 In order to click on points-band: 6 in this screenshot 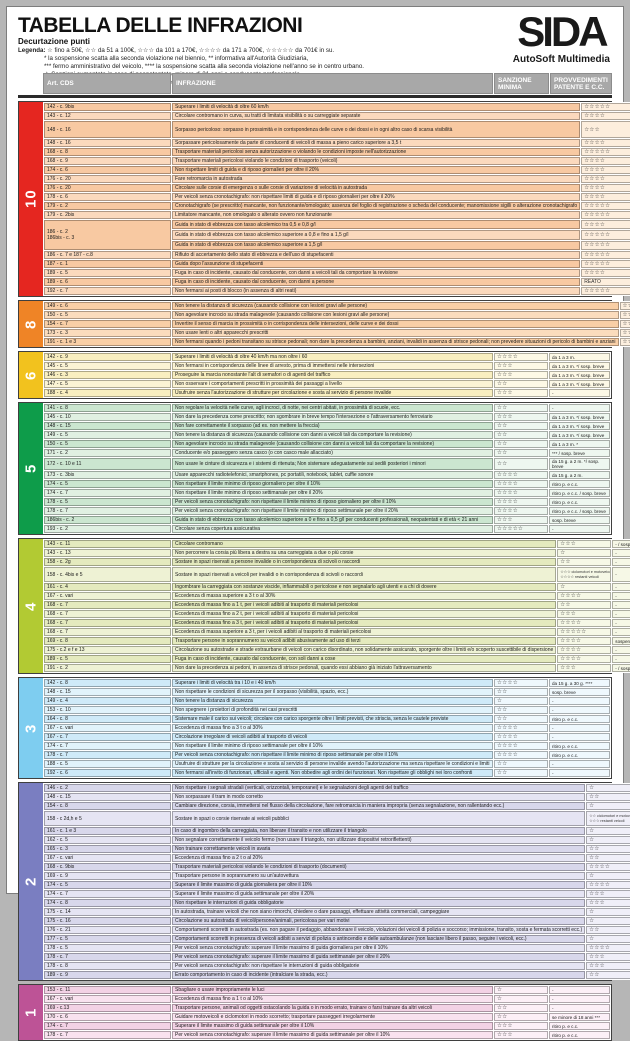, I will do `click(31, 375)`.